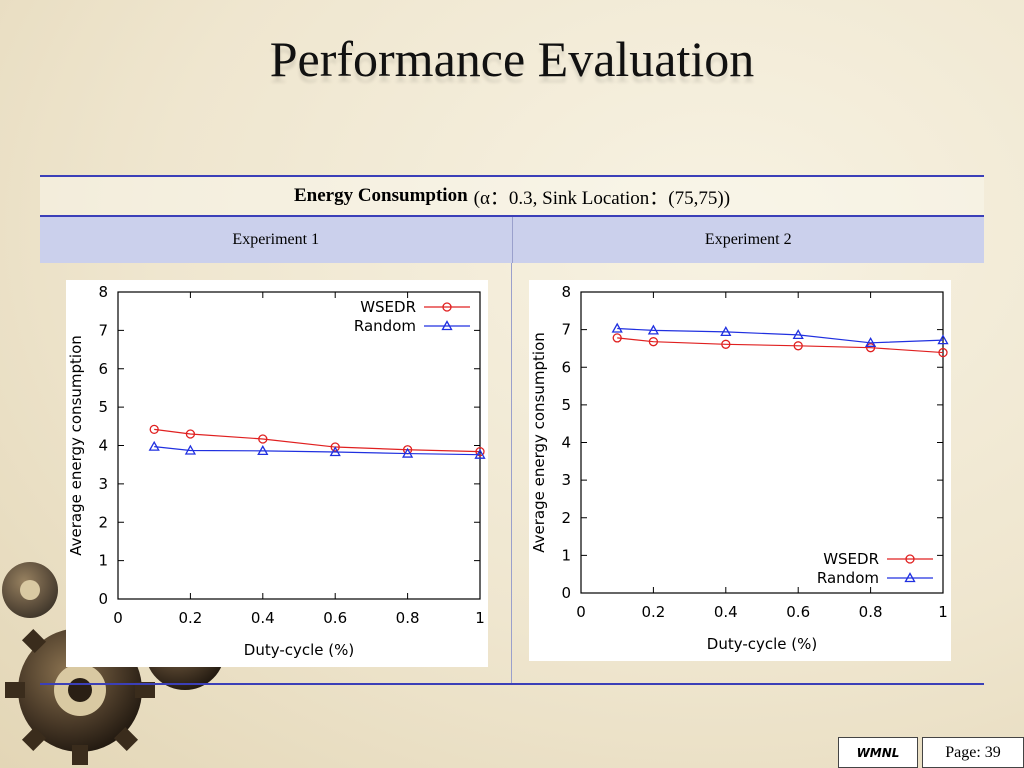 The width and height of the screenshot is (1024, 768). I want to click on page-title: Performance Evaluation, so click(512, 59).